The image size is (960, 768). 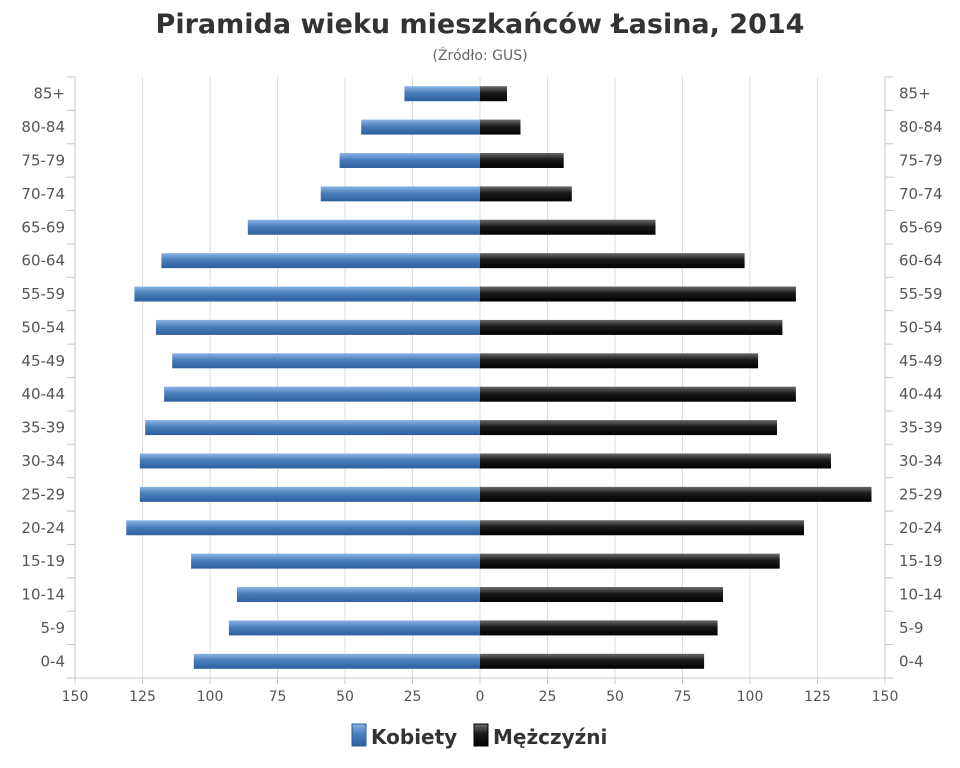 What do you see at coordinates (43, 494) in the screenshot?
I see `category-label-left: 25-29` at bounding box center [43, 494].